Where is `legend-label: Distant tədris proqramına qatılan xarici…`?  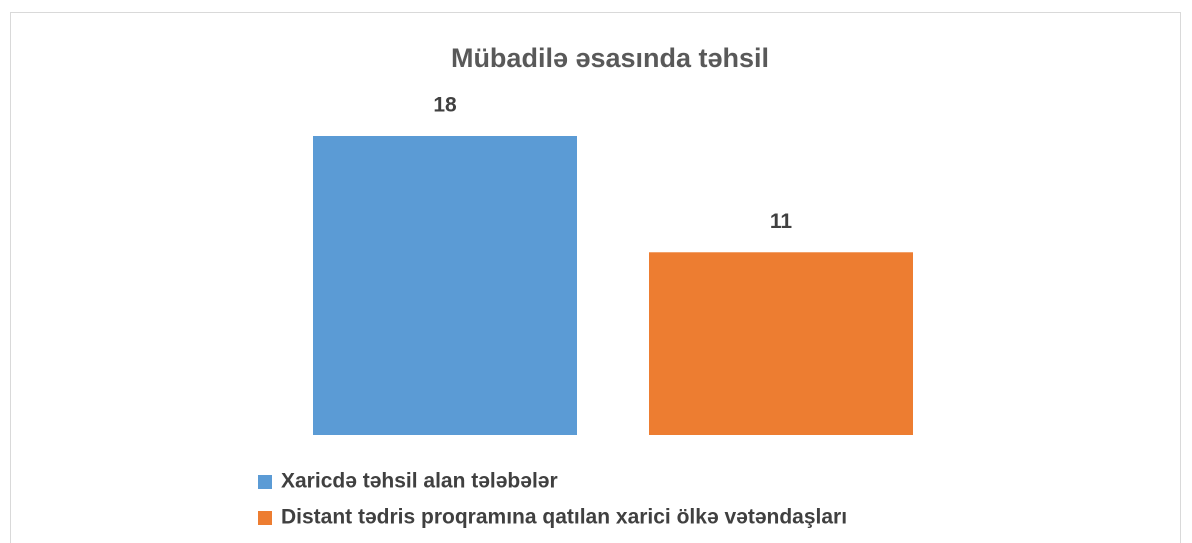
legend-label: Distant tədris proqramına qatılan xarici… is located at coordinates (564, 517).